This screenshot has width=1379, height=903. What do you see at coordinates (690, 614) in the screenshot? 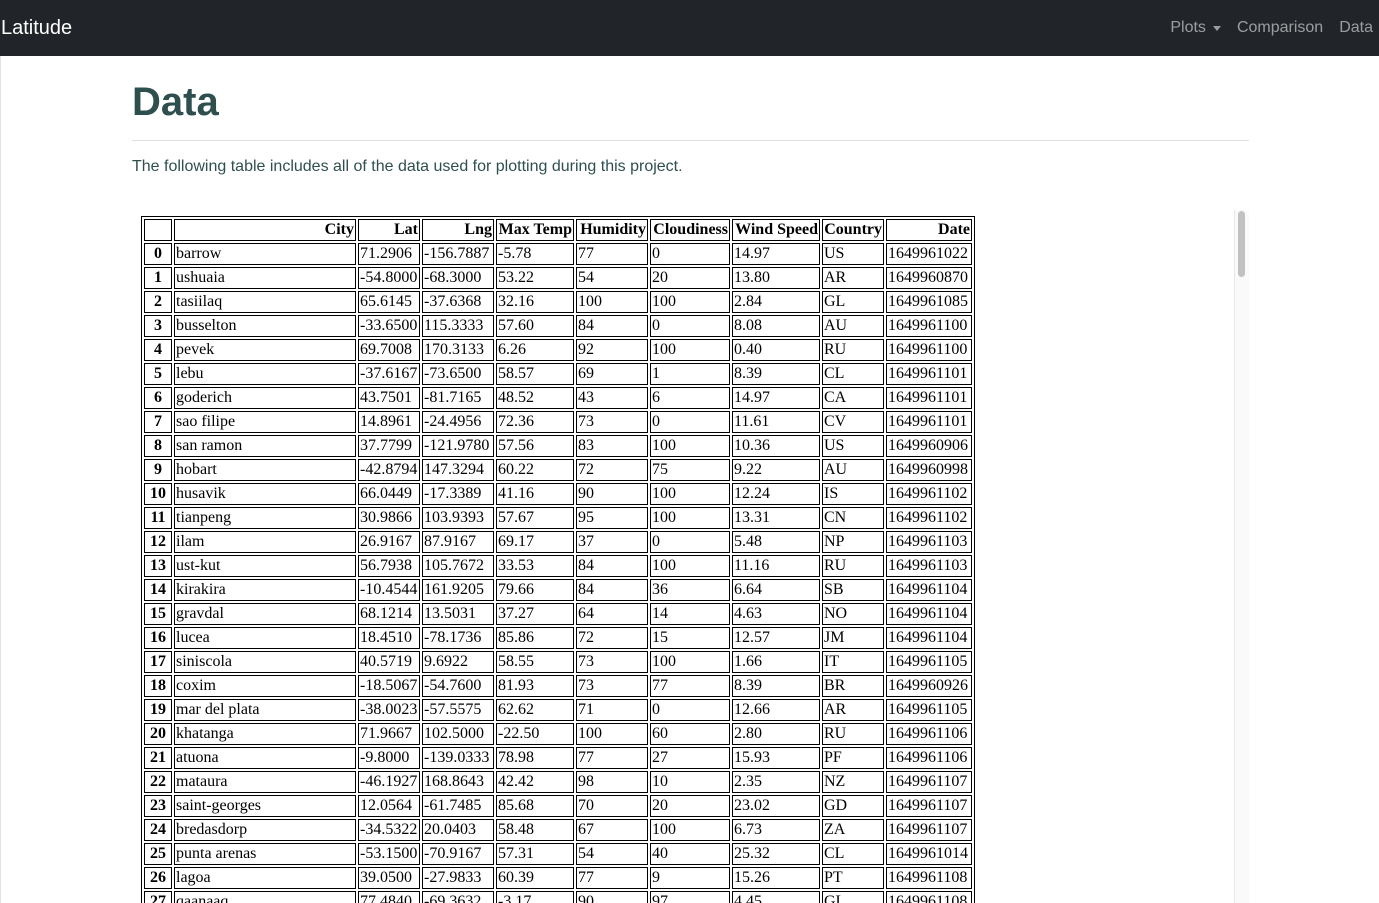
I see `table-cell: 14` at bounding box center [690, 614].